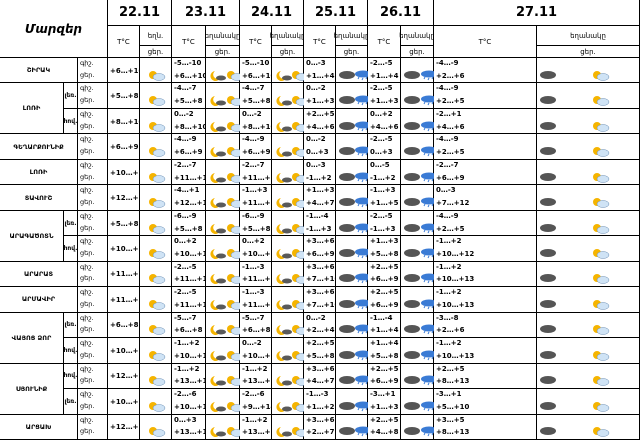 This screenshot has height=441, width=640. I want to click on temp-cell: 0…+2 +10…+13, so click(192, 249).